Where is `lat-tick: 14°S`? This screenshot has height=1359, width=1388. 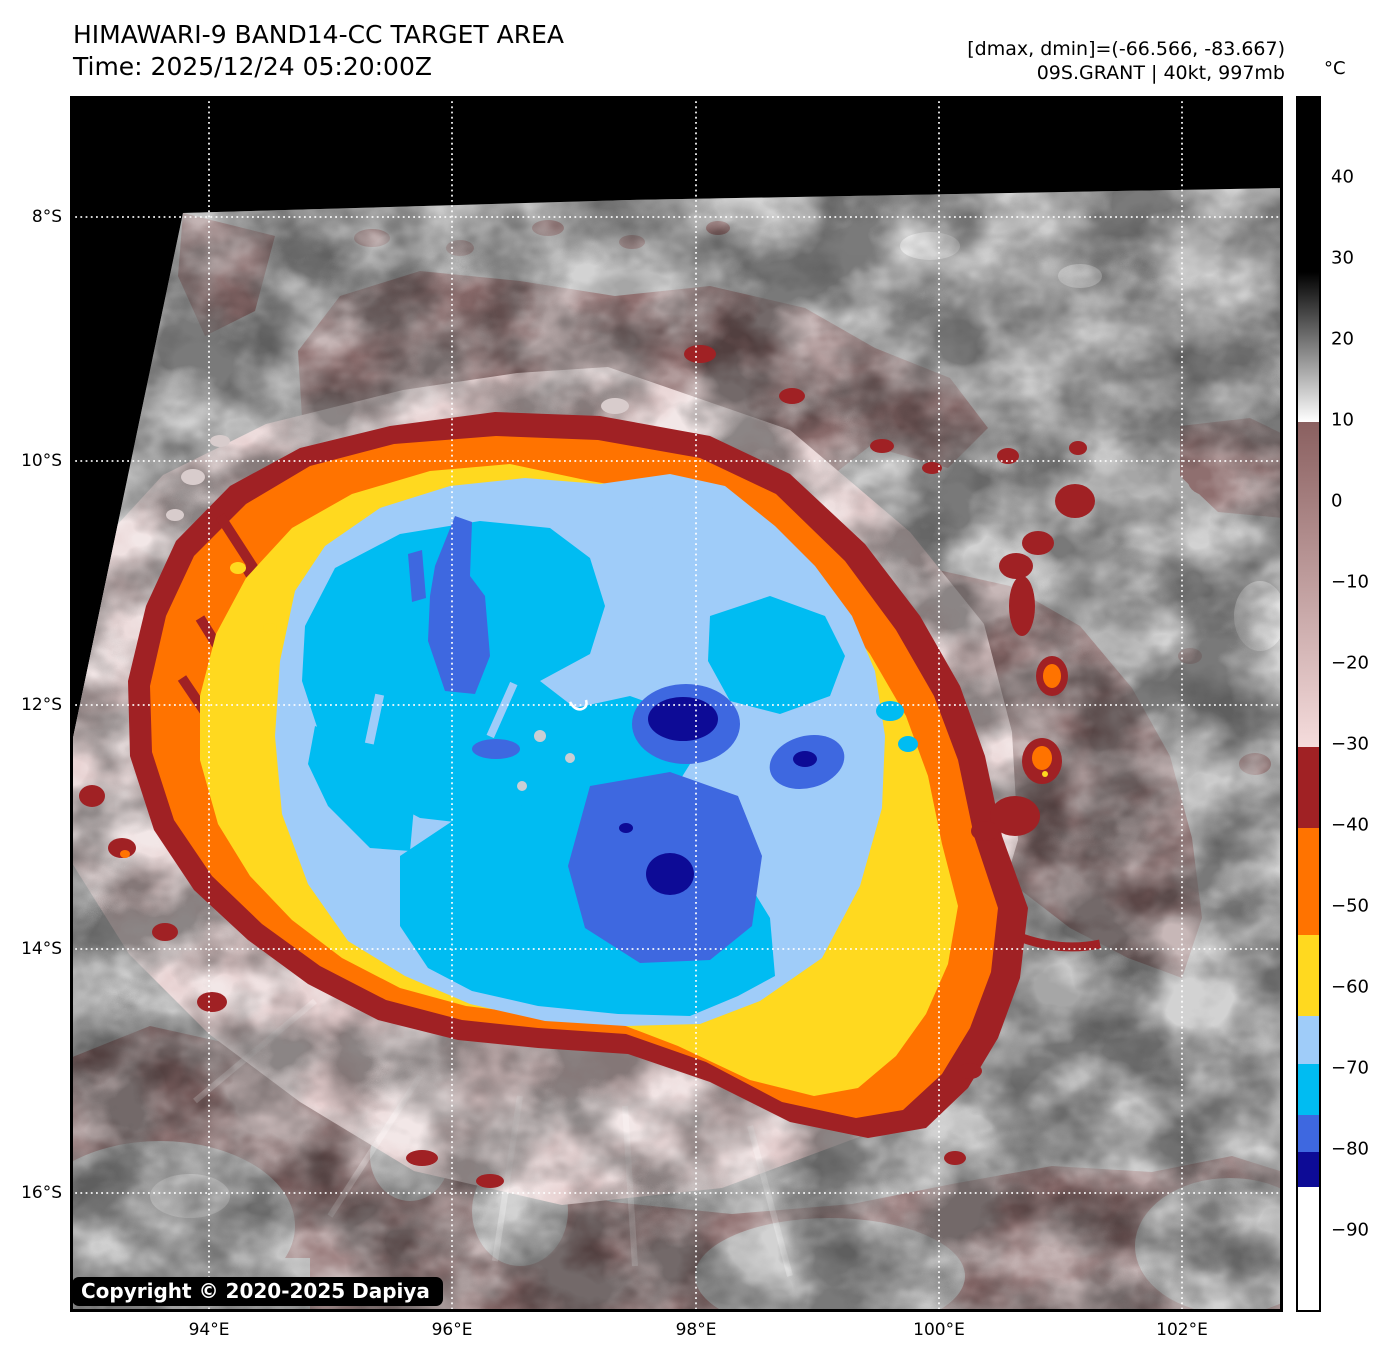 lat-tick: 14°S is located at coordinates (41, 949).